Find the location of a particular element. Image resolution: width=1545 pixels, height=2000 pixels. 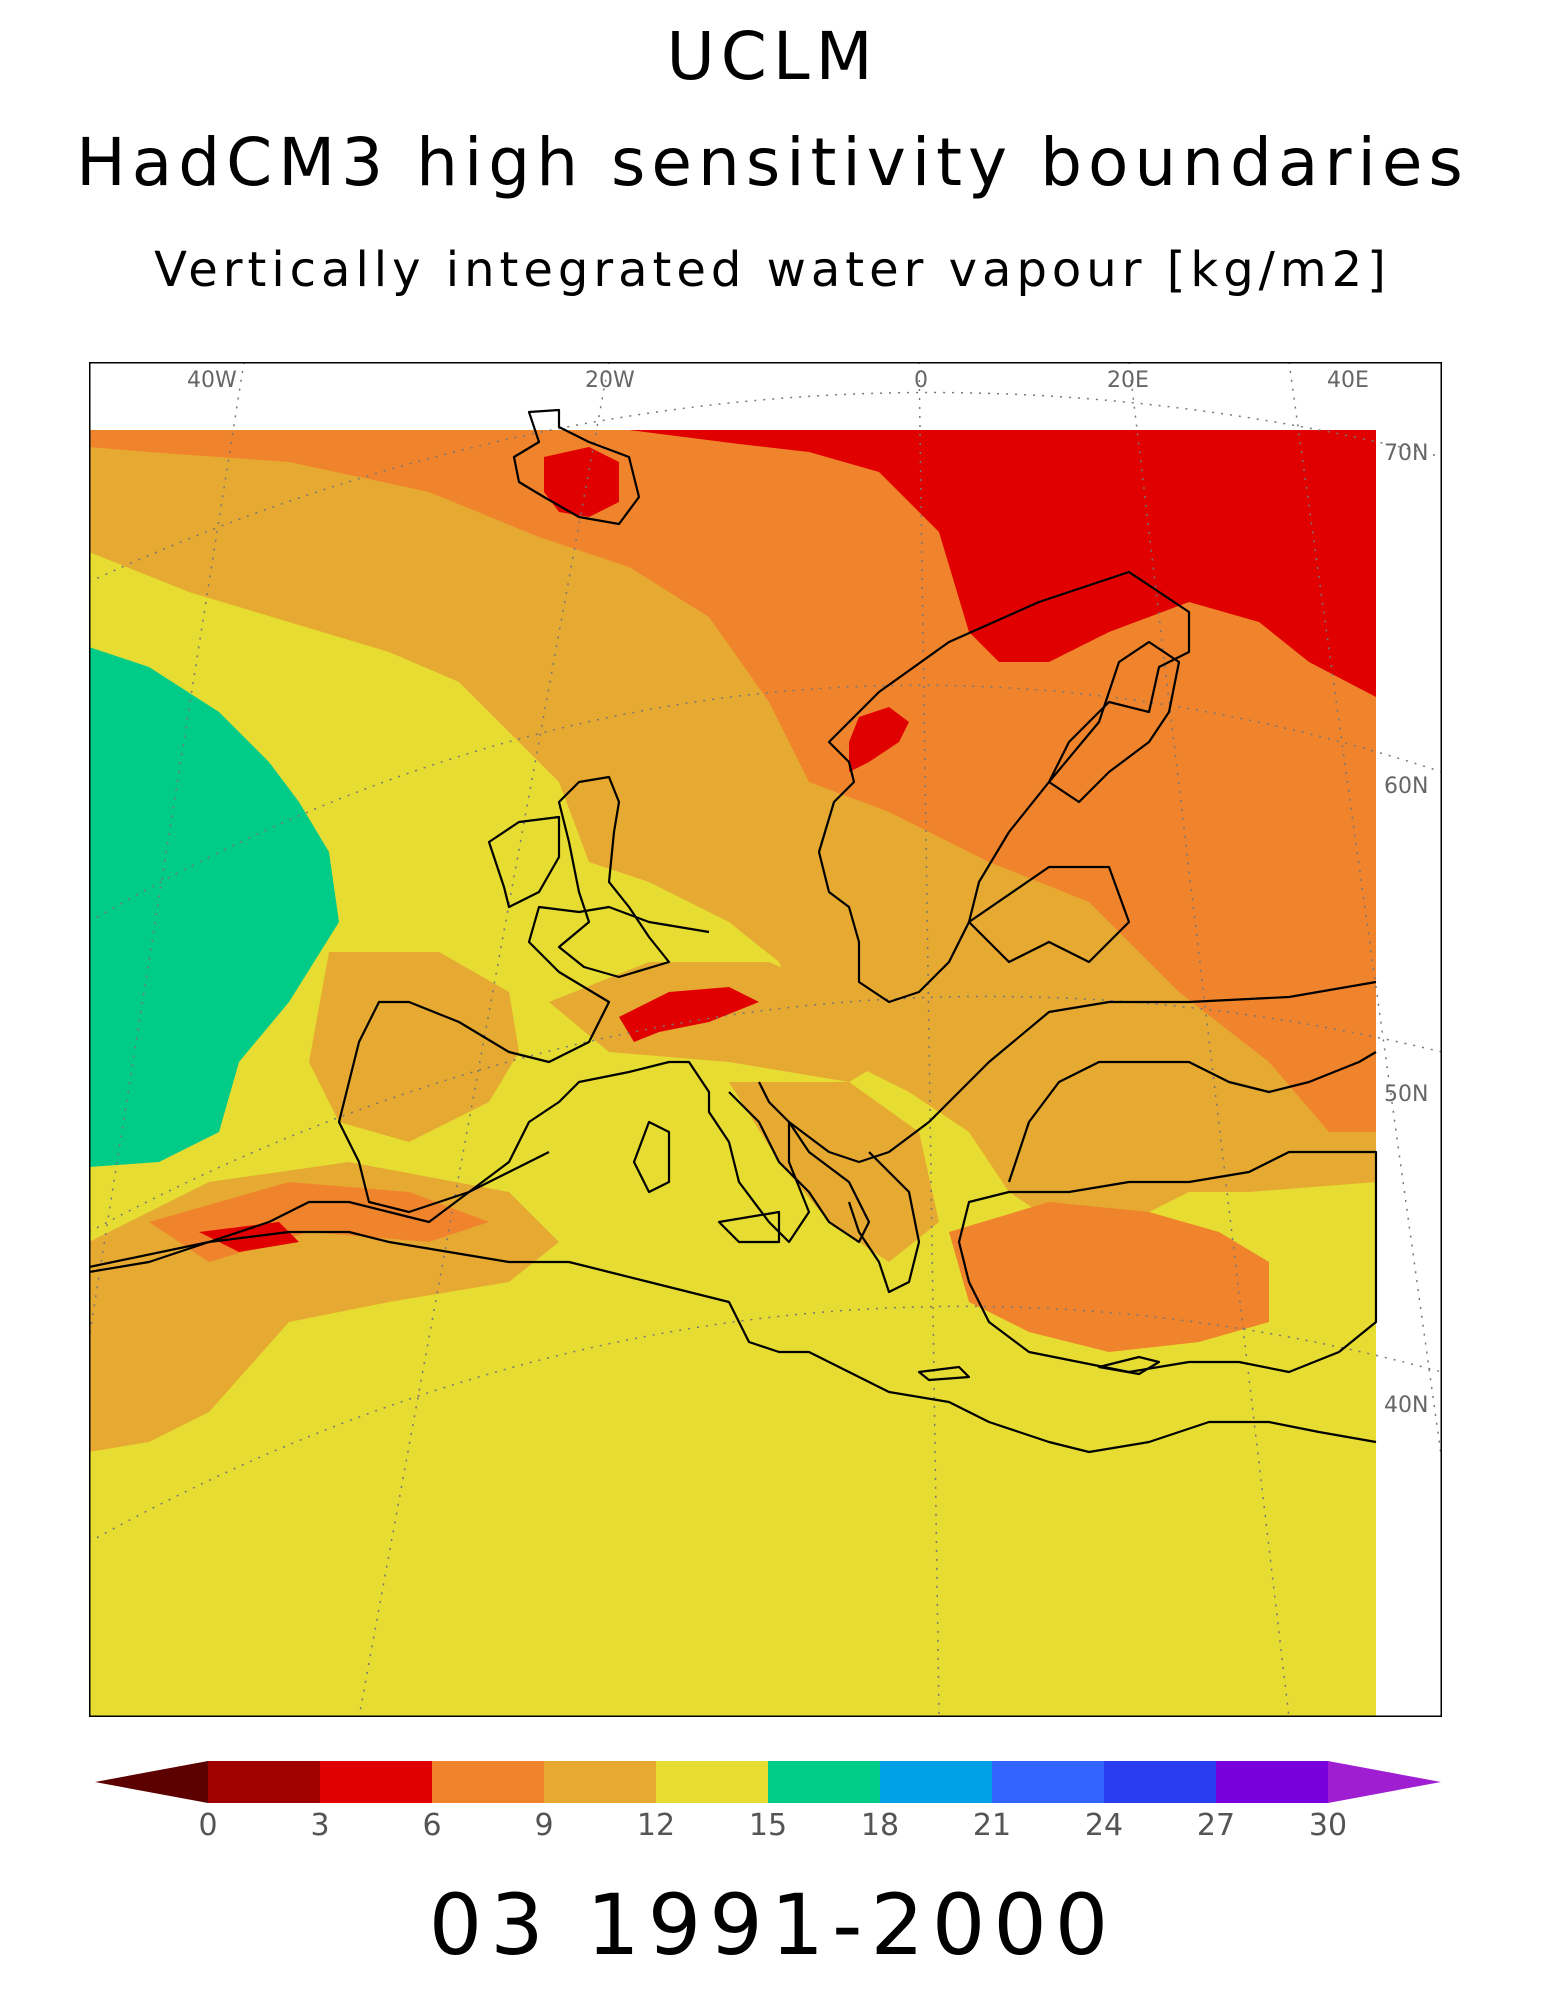

colorbar-tick-label: 24 is located at coordinates (1104, 1825).